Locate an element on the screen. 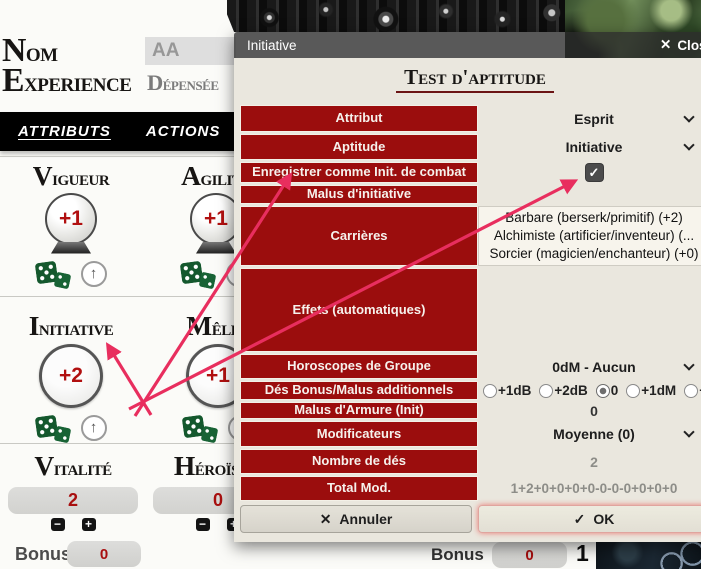  row-save-init: Enregistrer comme Init. de combat ✓ is located at coordinates (470, 172).